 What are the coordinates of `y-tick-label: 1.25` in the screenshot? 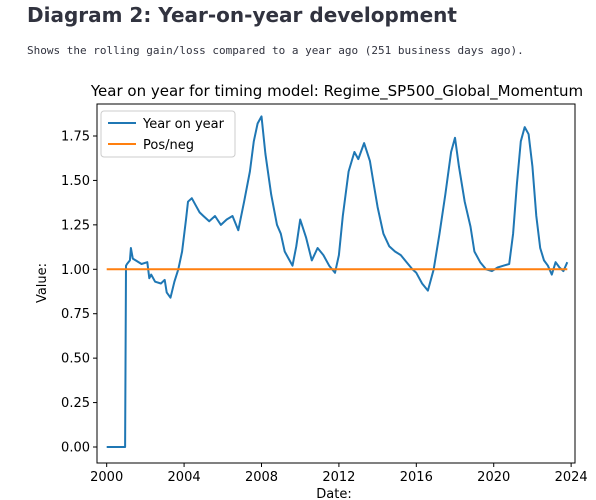 It's located at (75, 225).